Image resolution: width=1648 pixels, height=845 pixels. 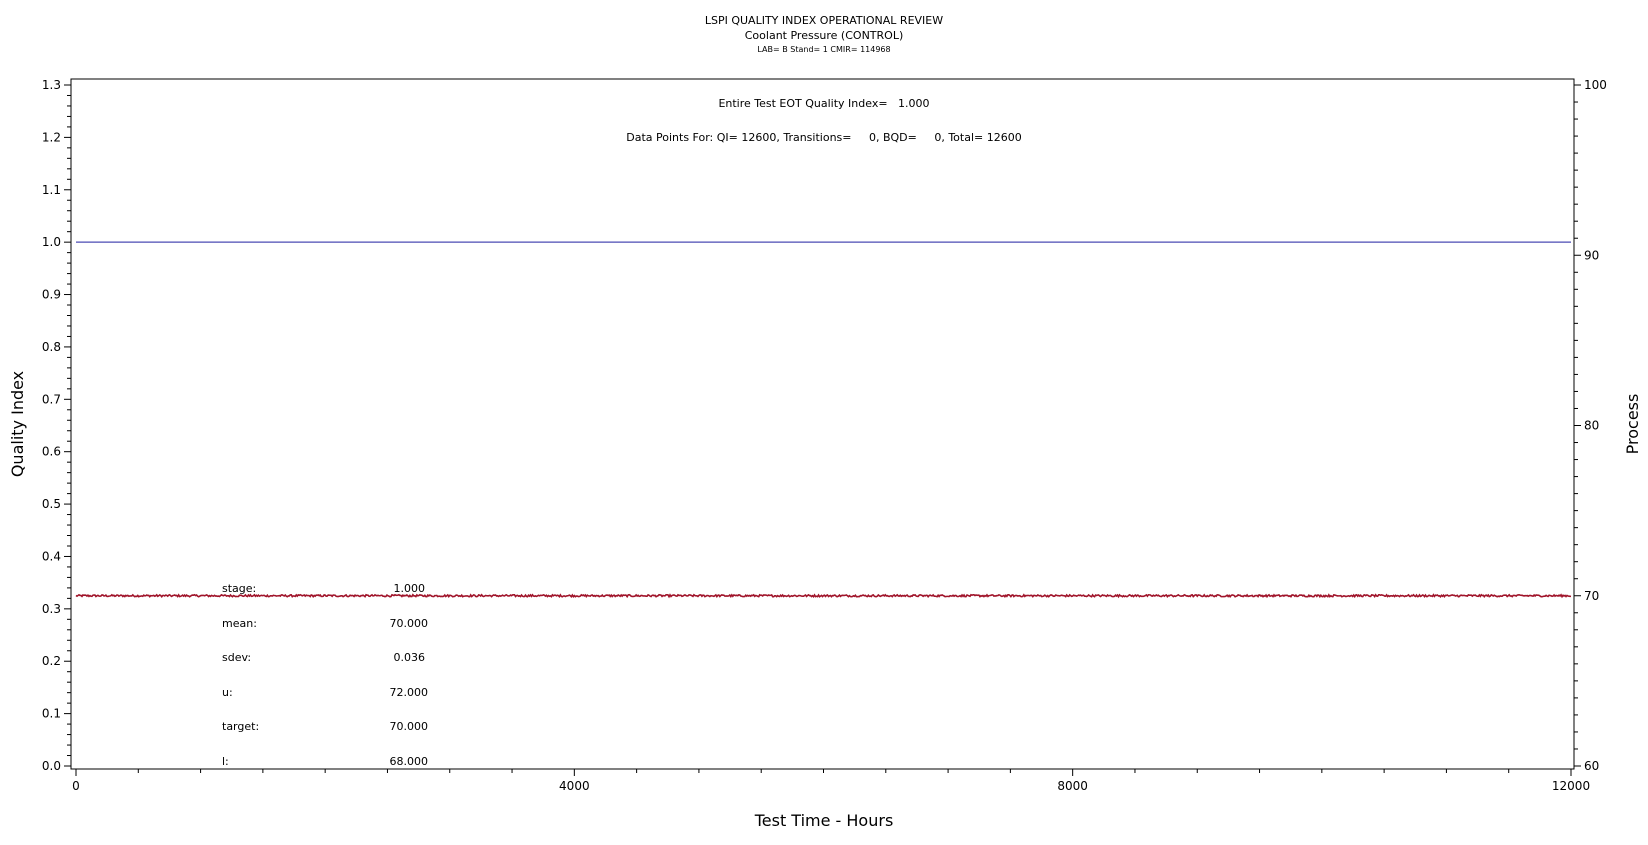 What do you see at coordinates (824, 820) in the screenshot?
I see `x-axis-label: Test Time - Hours` at bounding box center [824, 820].